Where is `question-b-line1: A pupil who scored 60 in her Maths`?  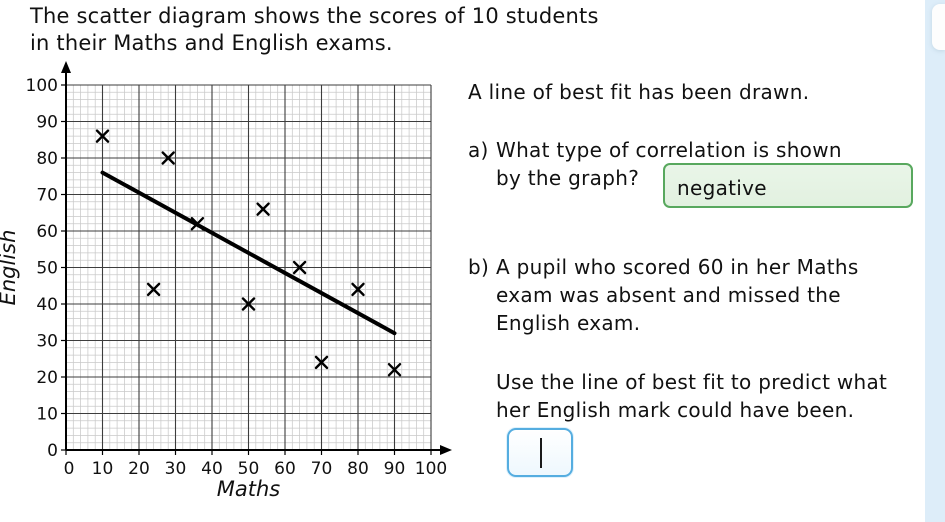
question-b-line1: A pupil who scored 60 in her Maths is located at coordinates (677, 267).